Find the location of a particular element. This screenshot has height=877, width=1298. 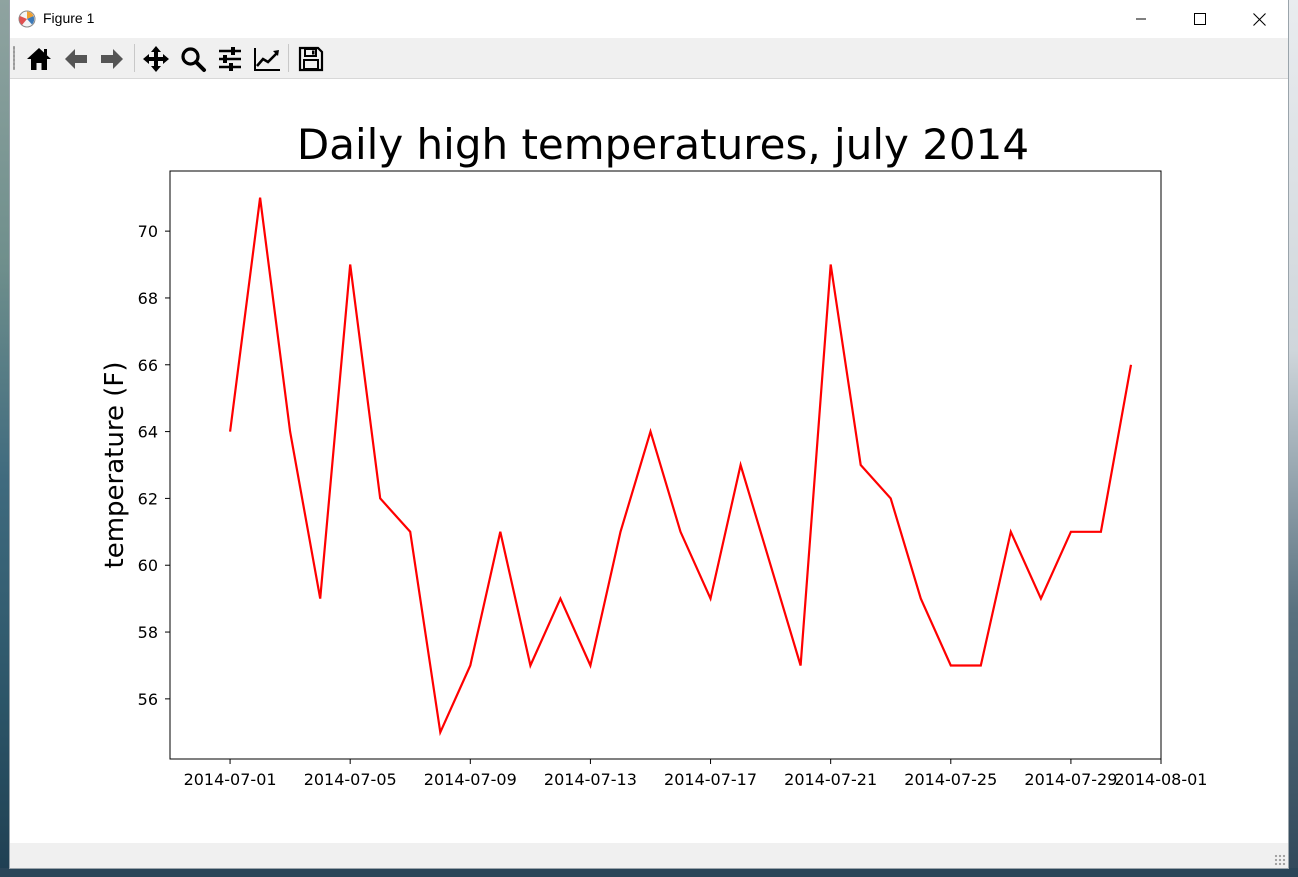

move-icon is located at coordinates (156, 59).